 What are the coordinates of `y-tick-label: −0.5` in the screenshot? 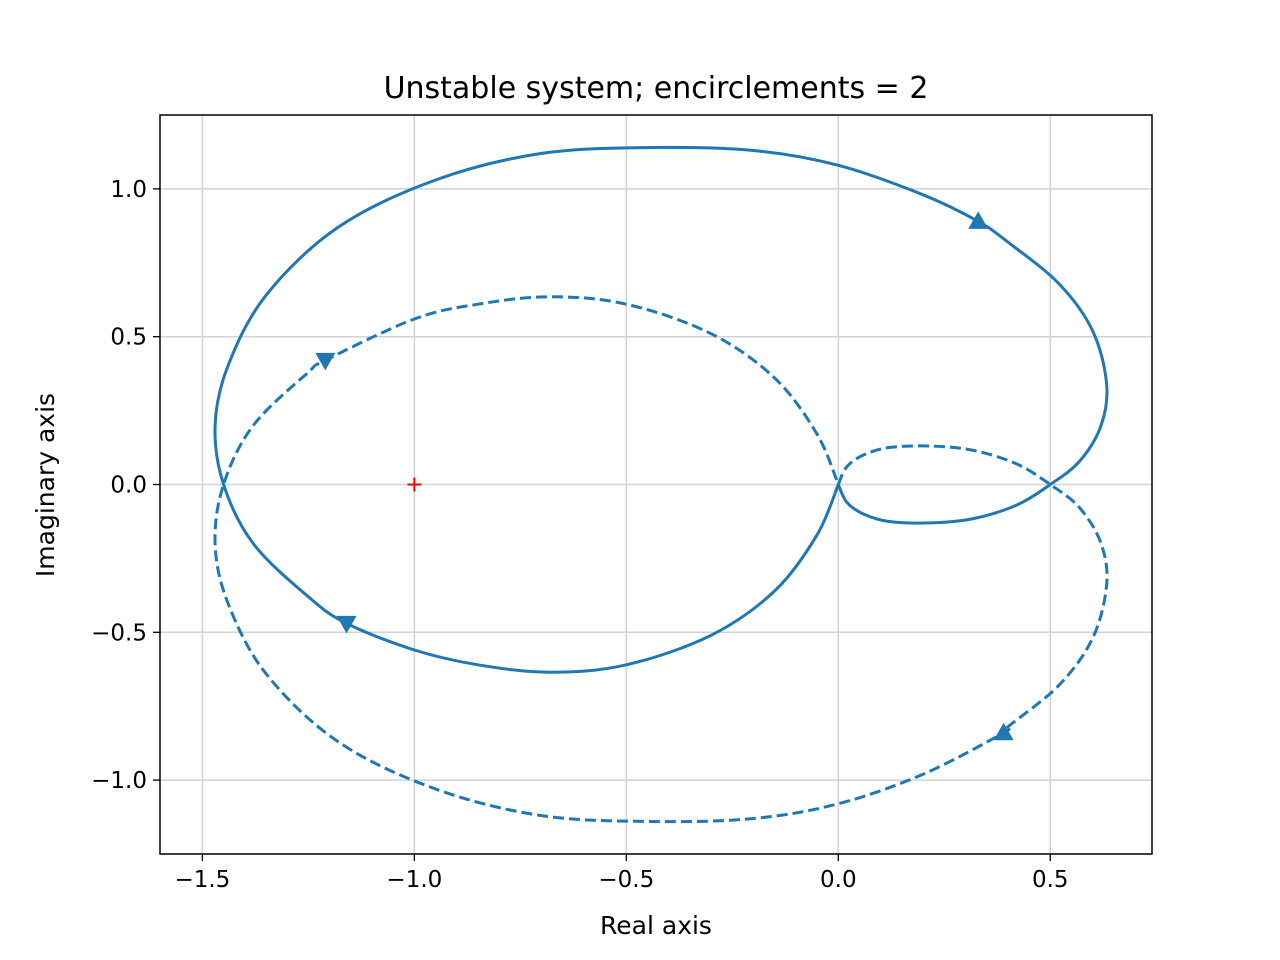 It's located at (119, 633).